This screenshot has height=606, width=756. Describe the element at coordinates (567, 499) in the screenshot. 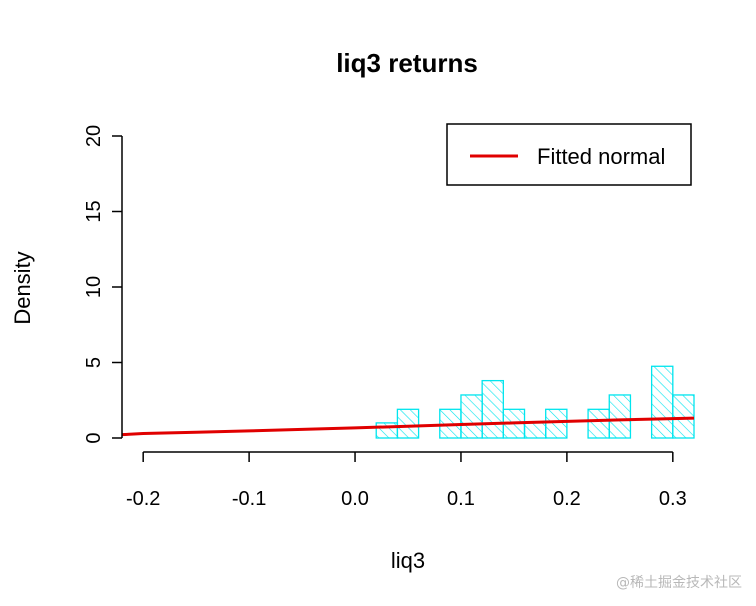

I see `x-tick-label-4: 0.2` at that location.